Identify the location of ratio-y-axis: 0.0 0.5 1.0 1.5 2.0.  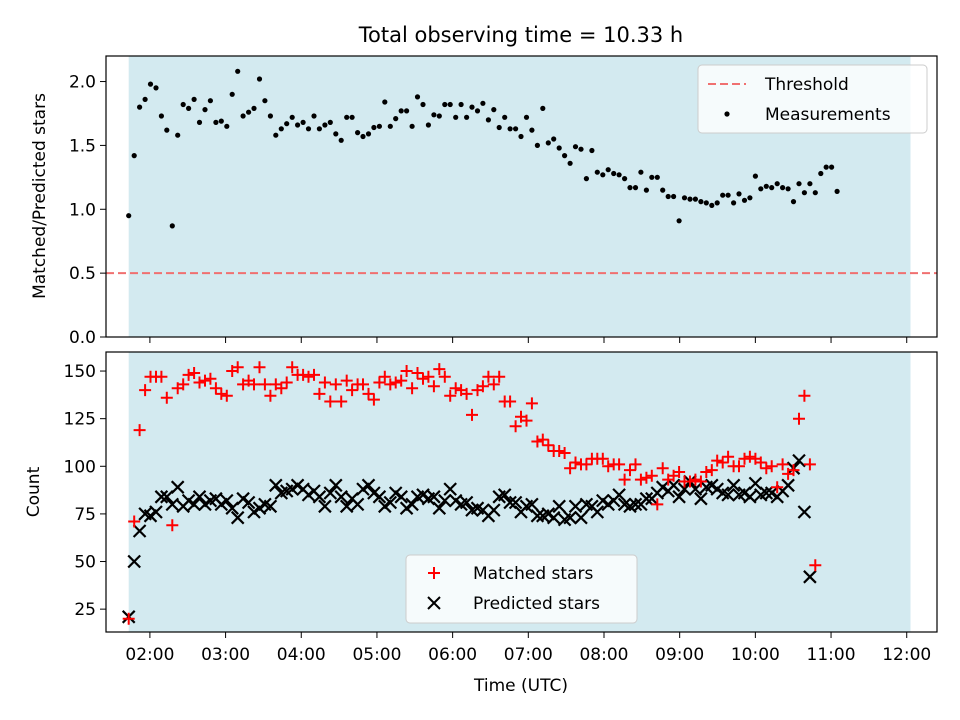
(87, 210).